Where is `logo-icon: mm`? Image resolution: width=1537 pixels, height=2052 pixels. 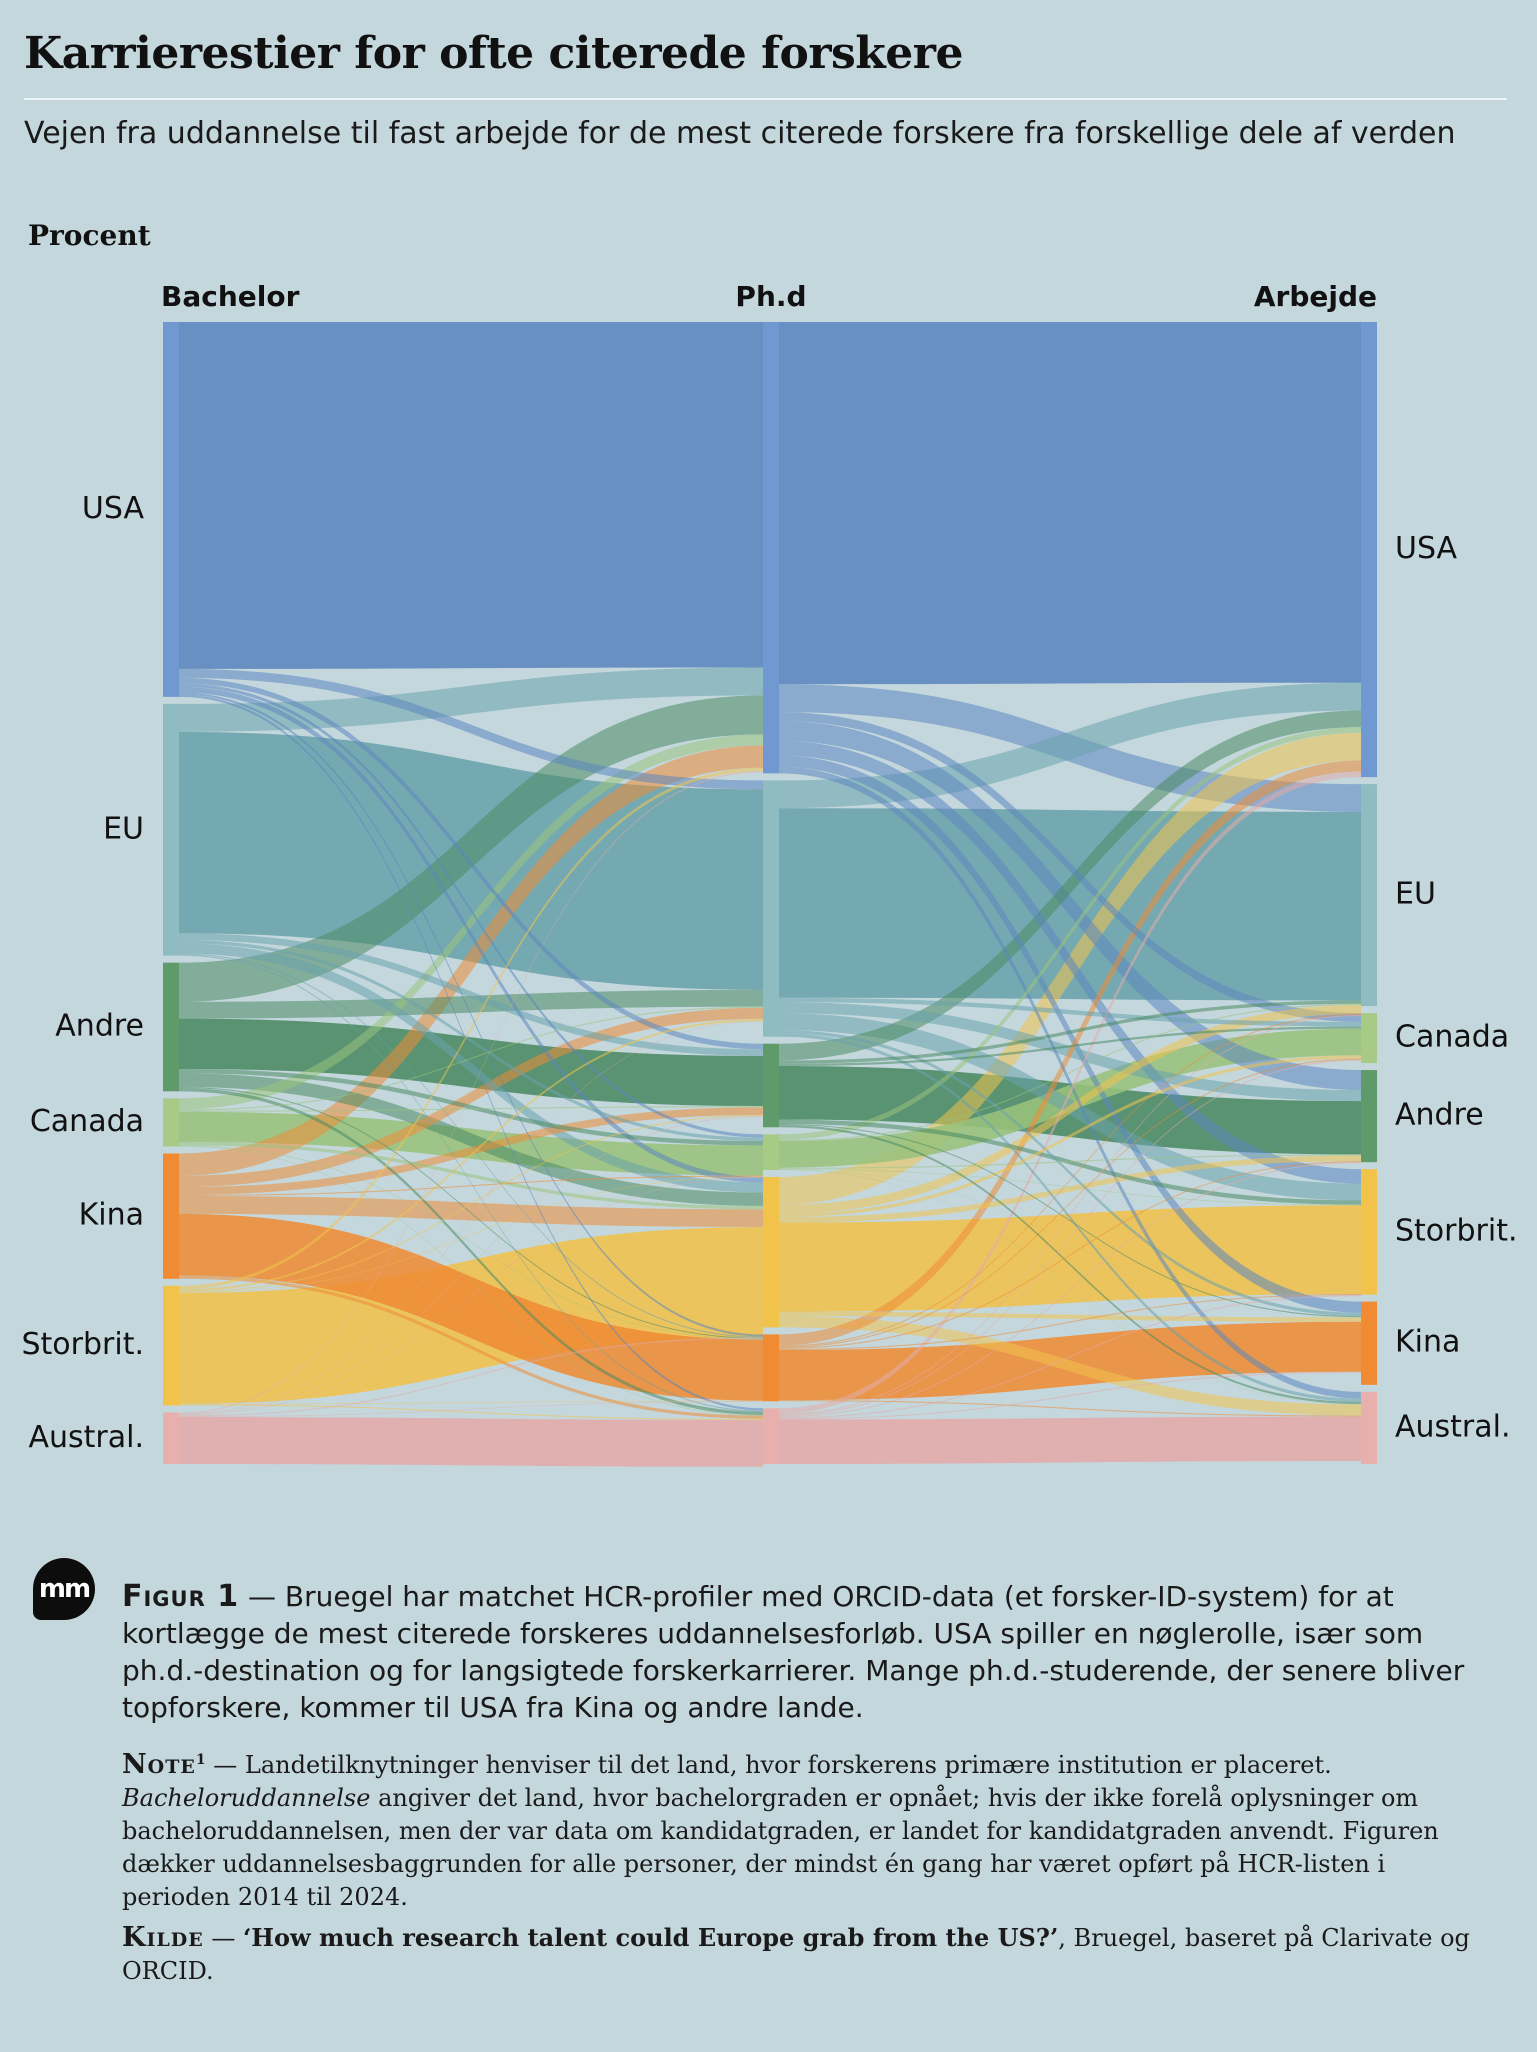 logo-icon: mm is located at coordinates (64, 1589).